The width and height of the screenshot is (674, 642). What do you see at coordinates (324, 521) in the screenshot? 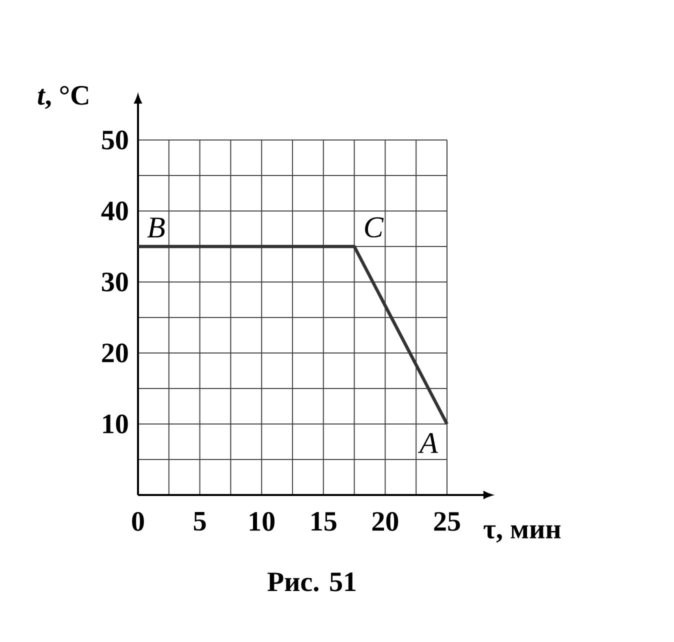
I see `x-tick-label: 15` at bounding box center [324, 521].